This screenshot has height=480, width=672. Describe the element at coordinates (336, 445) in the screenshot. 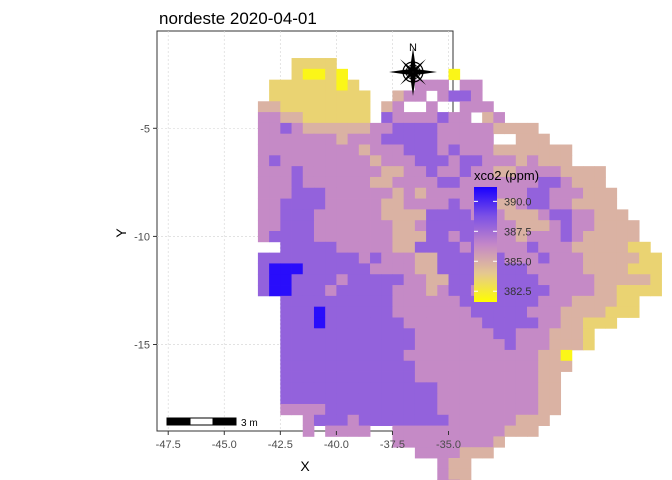

I see `x-tick-label: -40.0` at that location.